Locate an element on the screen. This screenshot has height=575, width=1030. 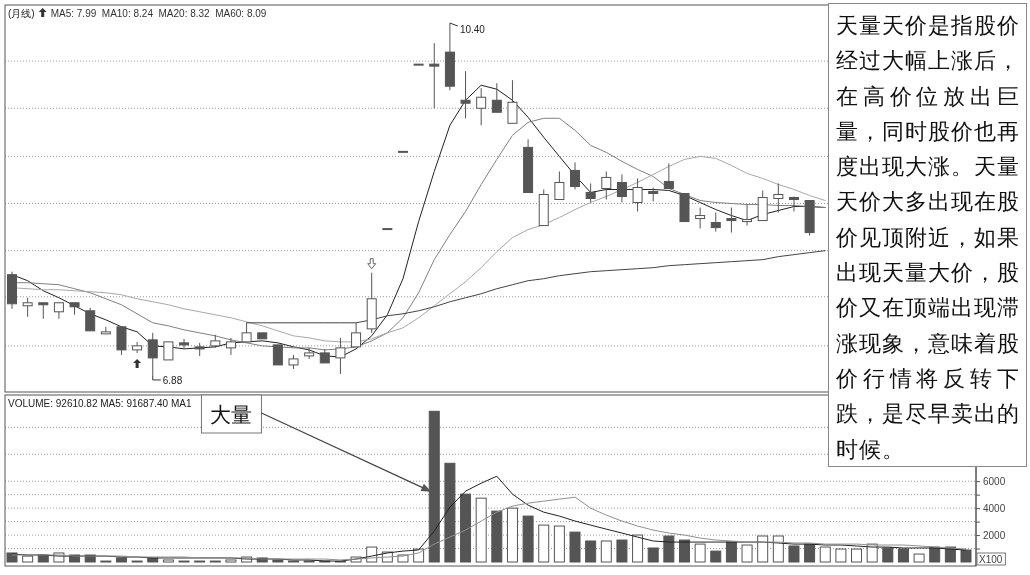
chart-title: (月线) is located at coordinates (21, 13).